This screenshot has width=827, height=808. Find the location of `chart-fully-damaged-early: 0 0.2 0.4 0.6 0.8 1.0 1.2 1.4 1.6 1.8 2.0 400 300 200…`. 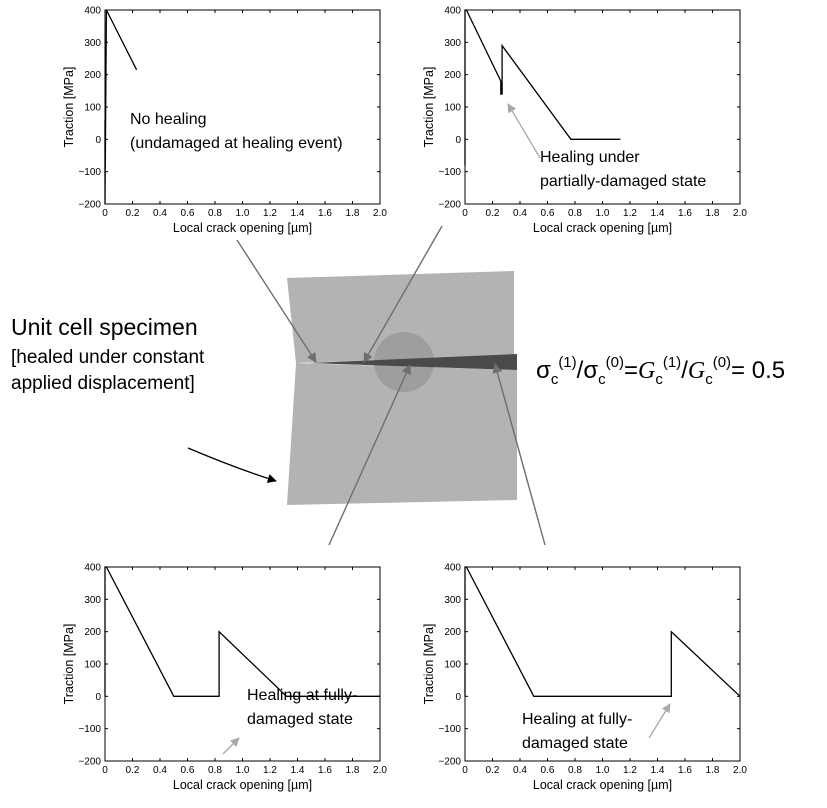

chart-fully-damaged-early: 0 0.2 0.4 0.6 0.8 1.0 1.2 1.4 1.6 1.8 2.0 400 300 200… is located at coordinates (224, 678).